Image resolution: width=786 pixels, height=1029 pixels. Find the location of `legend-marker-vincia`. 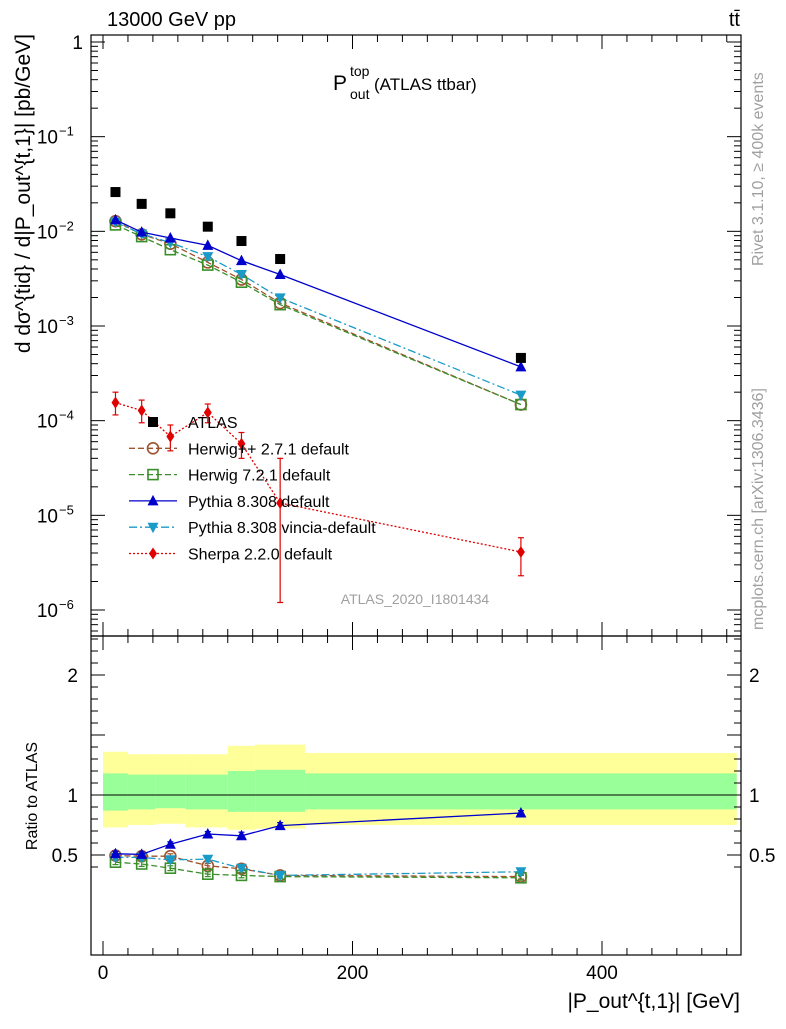

legend-marker-vincia is located at coordinates (153, 528).